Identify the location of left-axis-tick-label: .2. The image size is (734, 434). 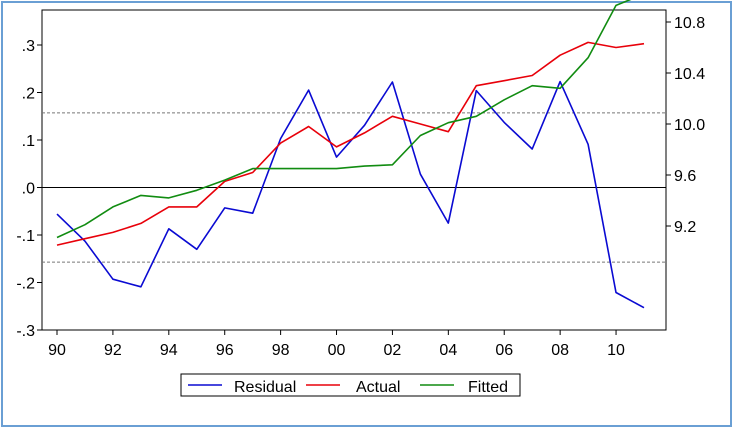
(28, 94).